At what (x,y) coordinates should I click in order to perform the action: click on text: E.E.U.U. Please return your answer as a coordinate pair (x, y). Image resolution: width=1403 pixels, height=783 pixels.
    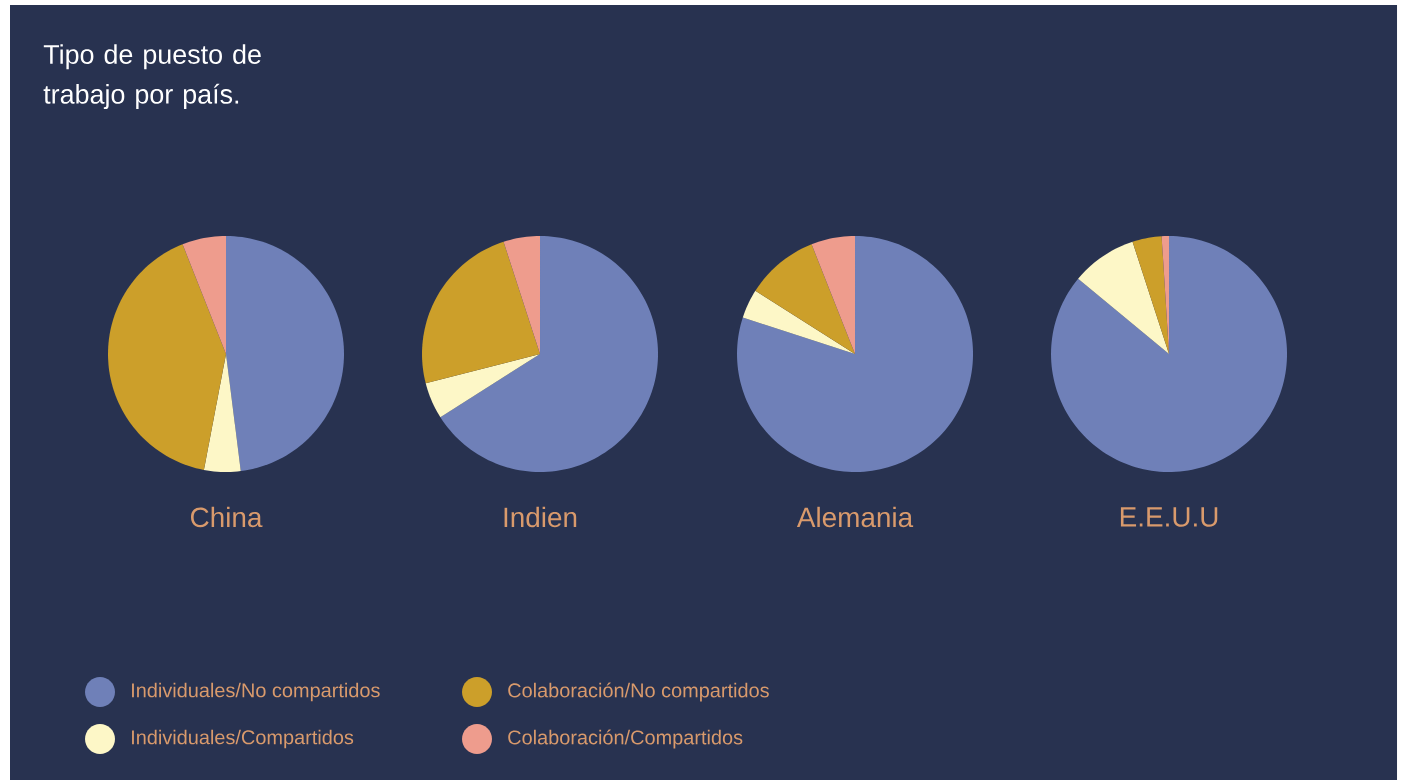
    Looking at the image, I should click on (1169, 517).